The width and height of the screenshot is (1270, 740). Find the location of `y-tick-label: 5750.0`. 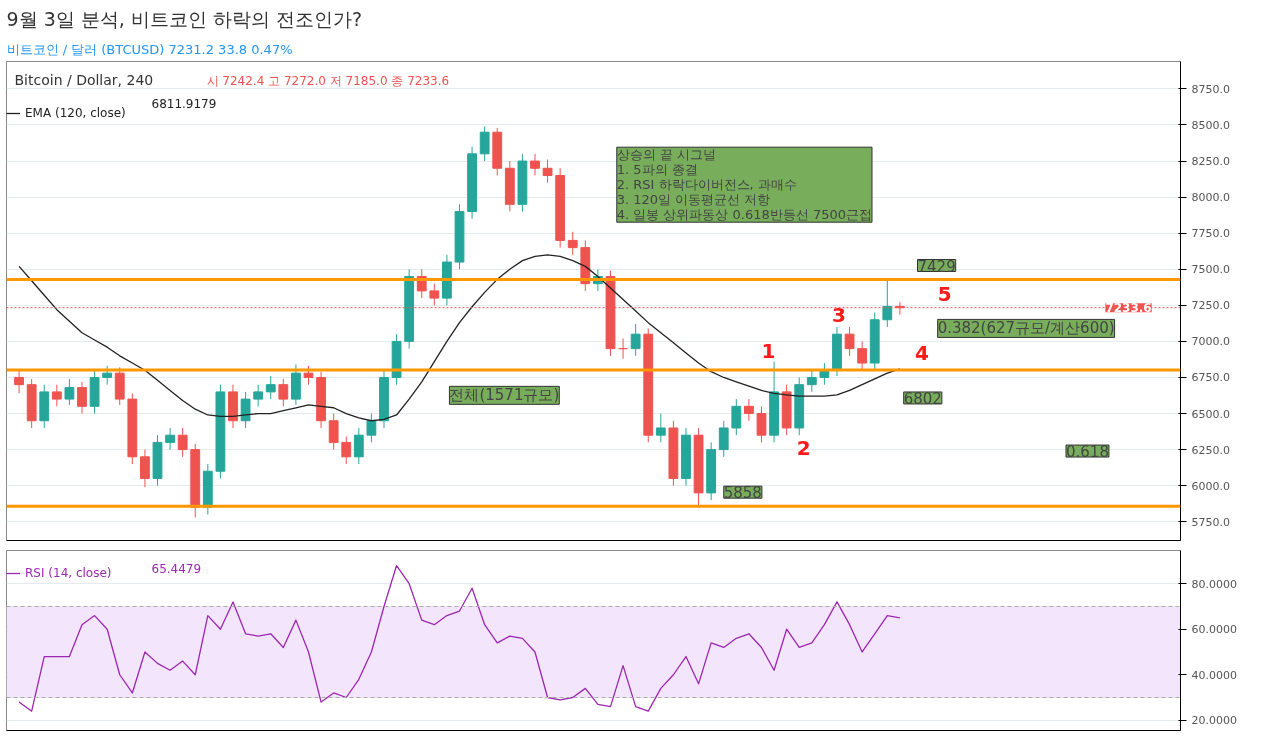

y-tick-label: 5750.0 is located at coordinates (1210, 522).